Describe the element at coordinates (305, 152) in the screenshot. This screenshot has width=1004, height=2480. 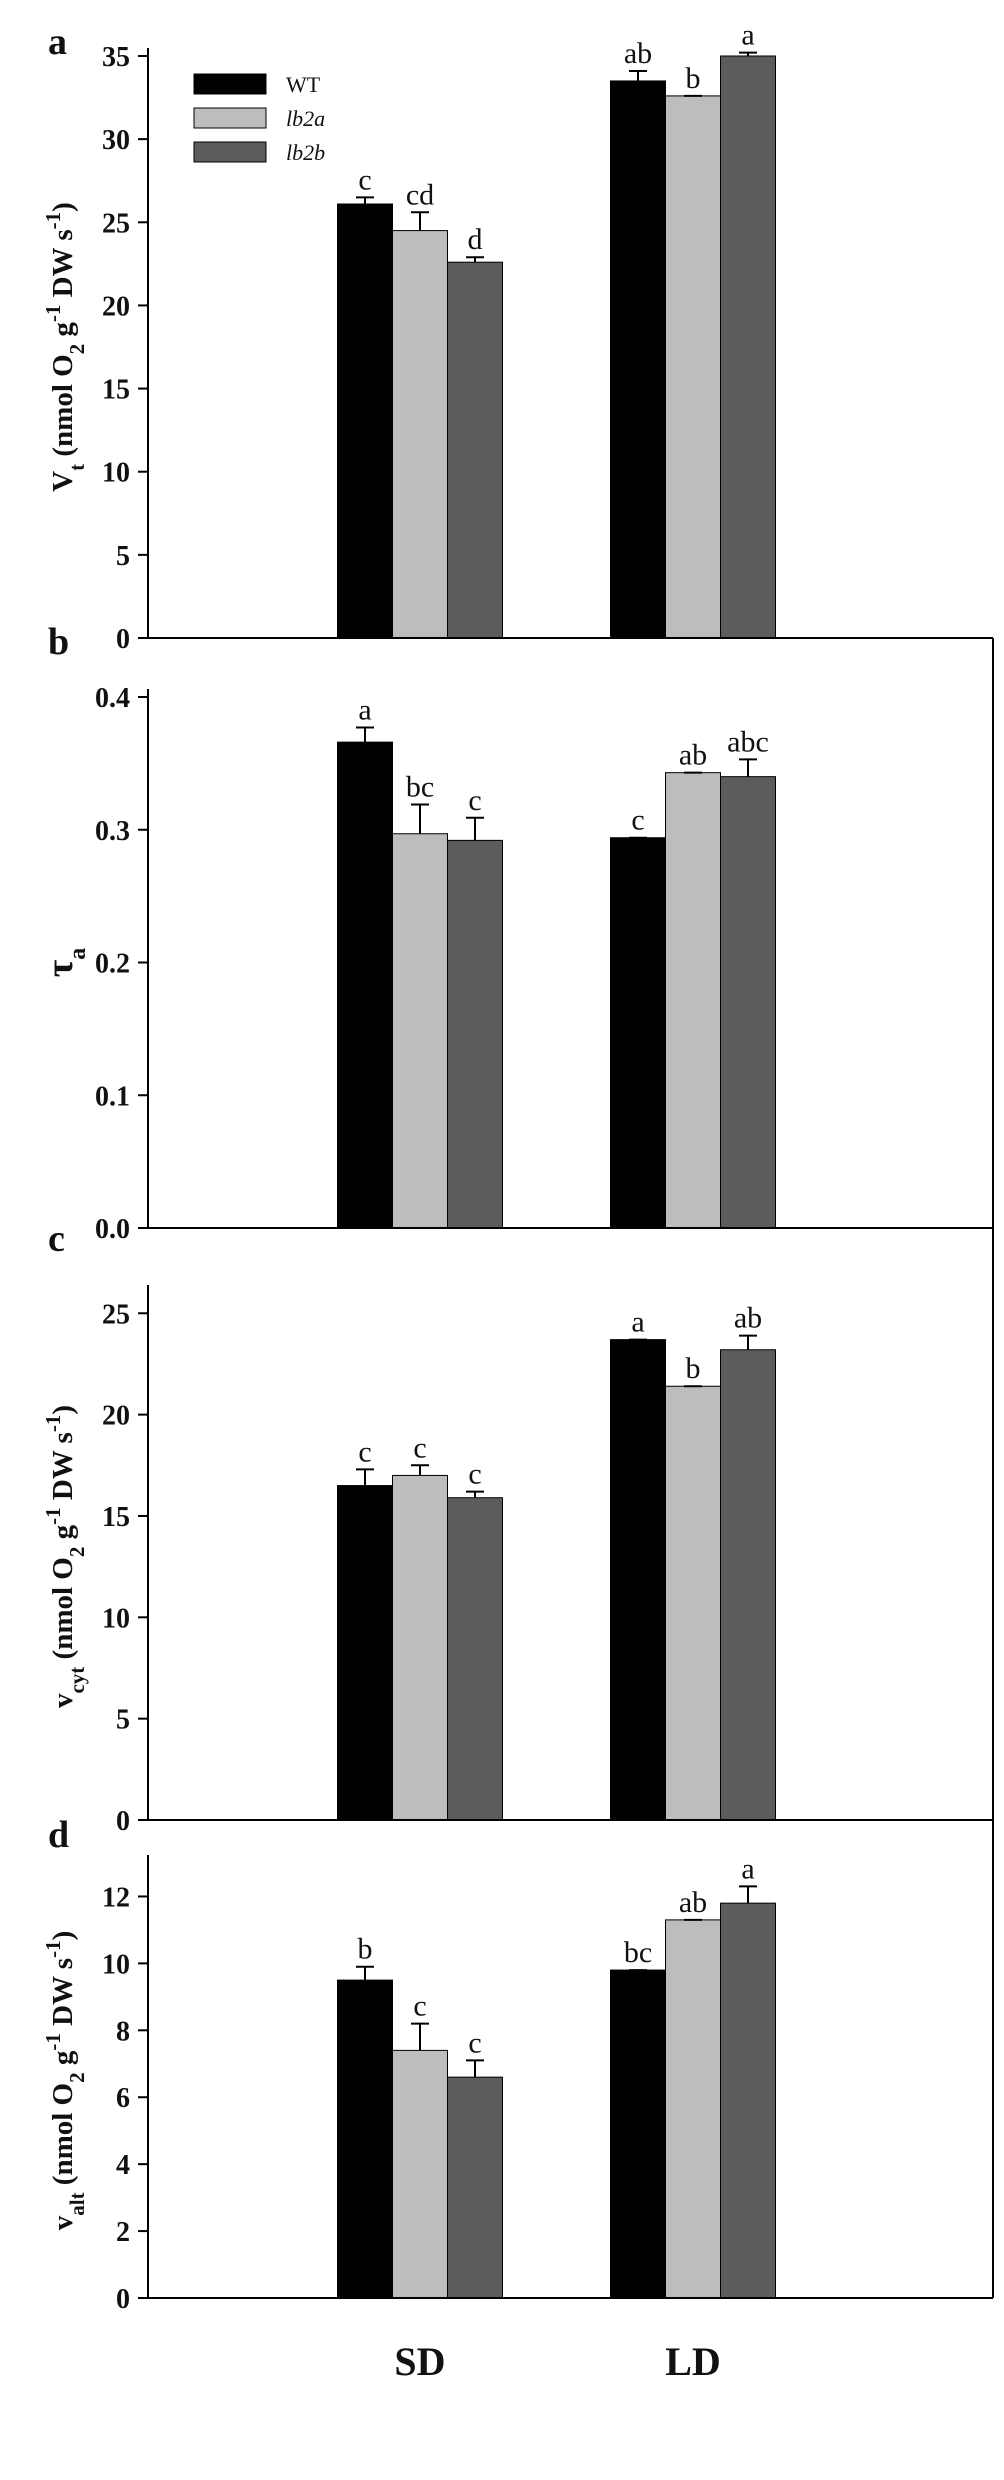
I see `legend-label: lb2b` at that location.